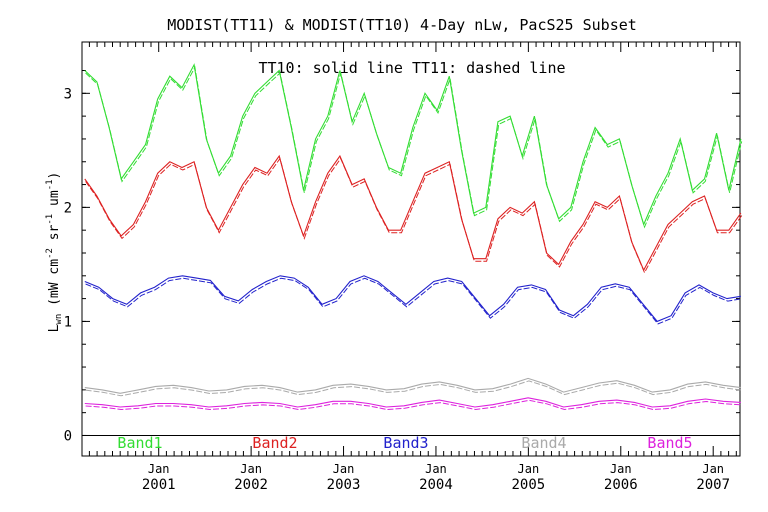  I want to click on y-tick-label: 2, so click(68, 208).